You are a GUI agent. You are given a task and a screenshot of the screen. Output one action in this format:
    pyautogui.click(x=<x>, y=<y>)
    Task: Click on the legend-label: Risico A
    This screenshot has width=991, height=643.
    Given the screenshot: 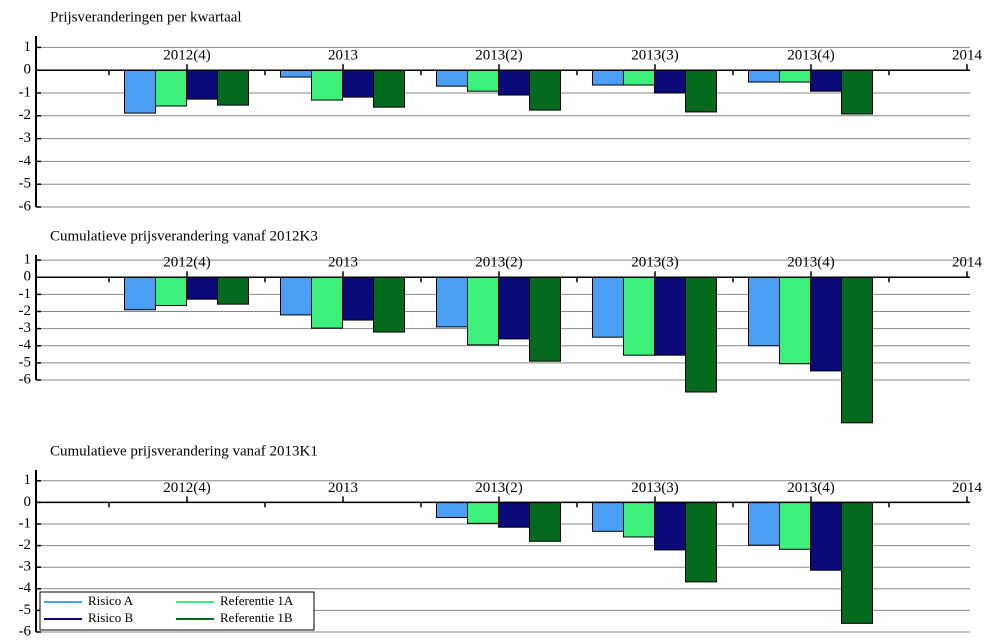 What is the action you would take?
    pyautogui.click(x=111, y=600)
    